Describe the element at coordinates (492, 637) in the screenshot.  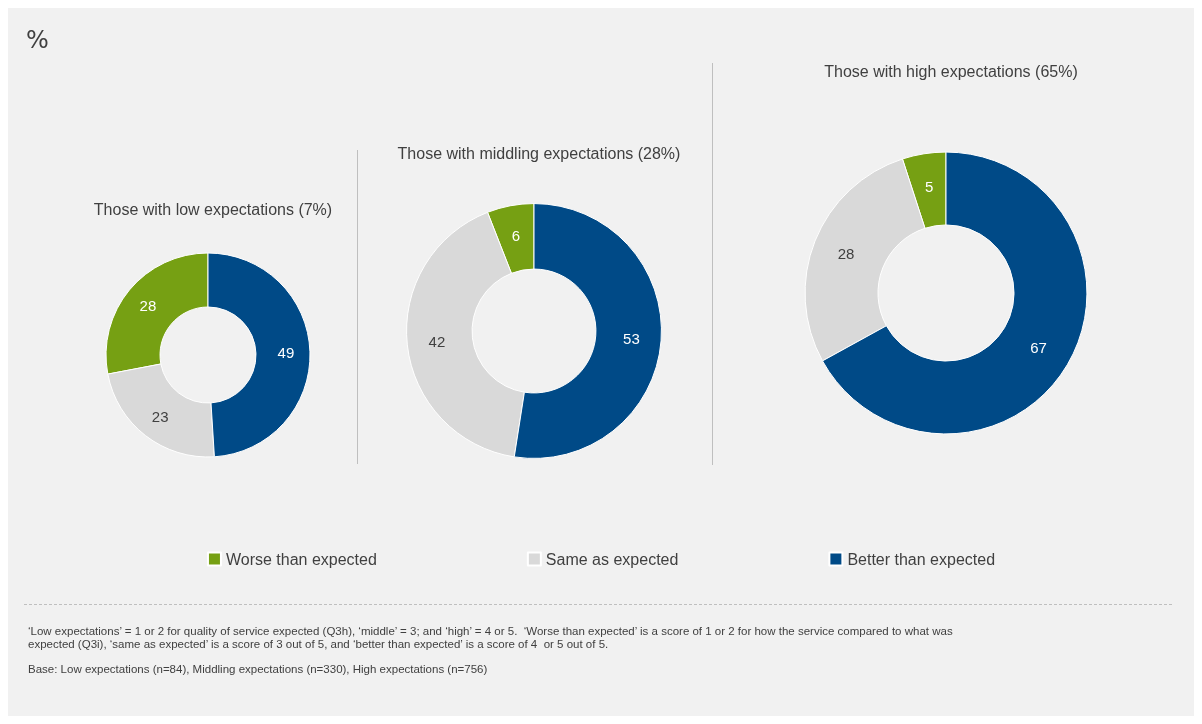
I see `text: ‘Low expectations’ = 1 or 2 for quality of service expected (Q3h), ‘middle’ = 3; and ‘high’ = 4 or 5. ‘Worse than expected’ is a score of 1 or 2 for how the service compared to what was expected (Q3i), ‘same as expected’ is a score of 3 out of 5, and ‘better than expected’ is a score of 4 or 5 out of 5.` at that location.